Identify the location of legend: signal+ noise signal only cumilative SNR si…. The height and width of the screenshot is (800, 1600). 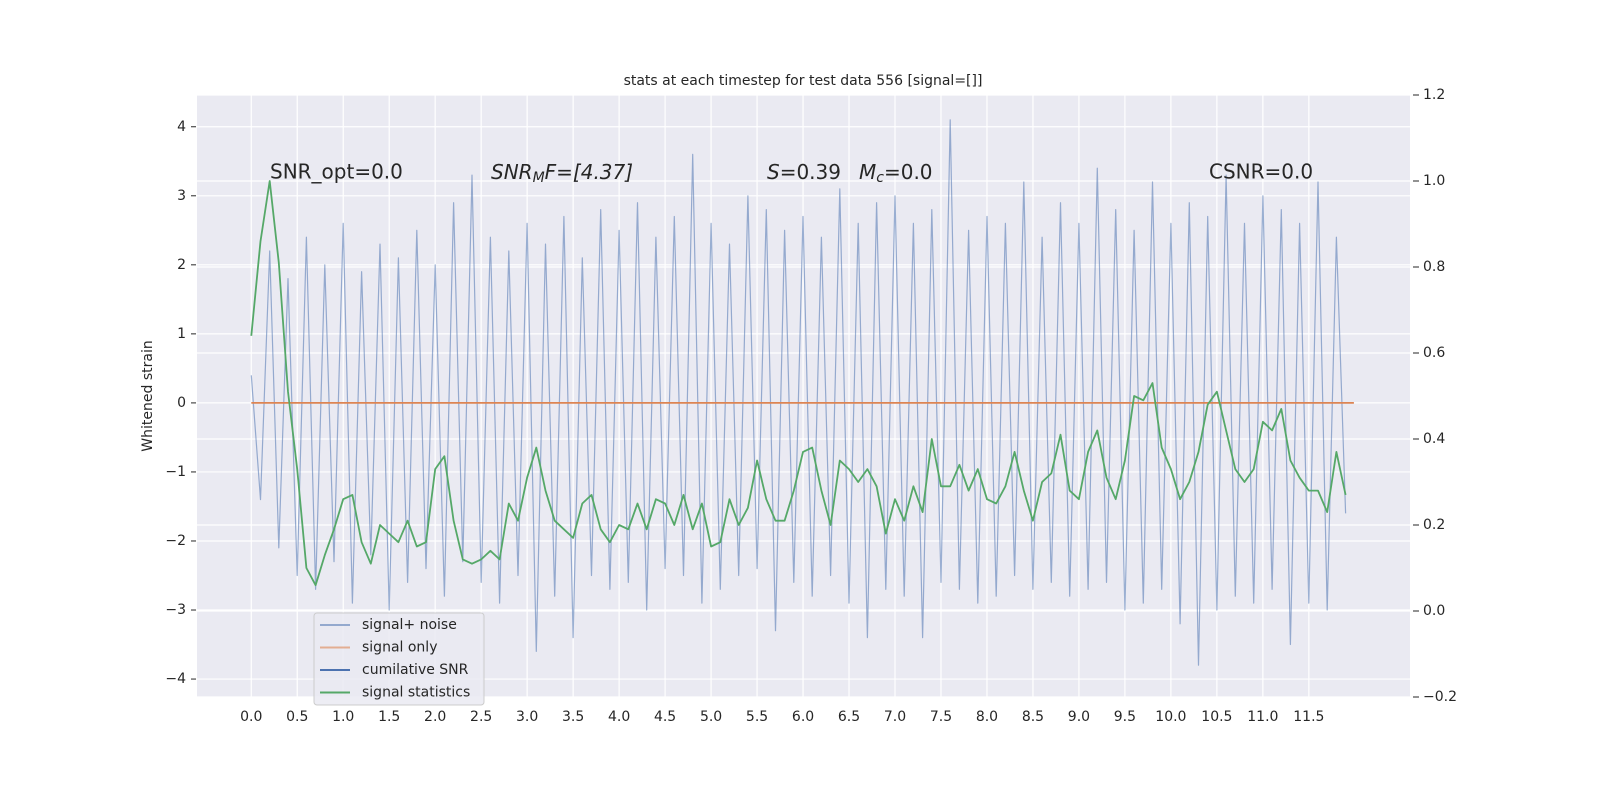
(399, 659).